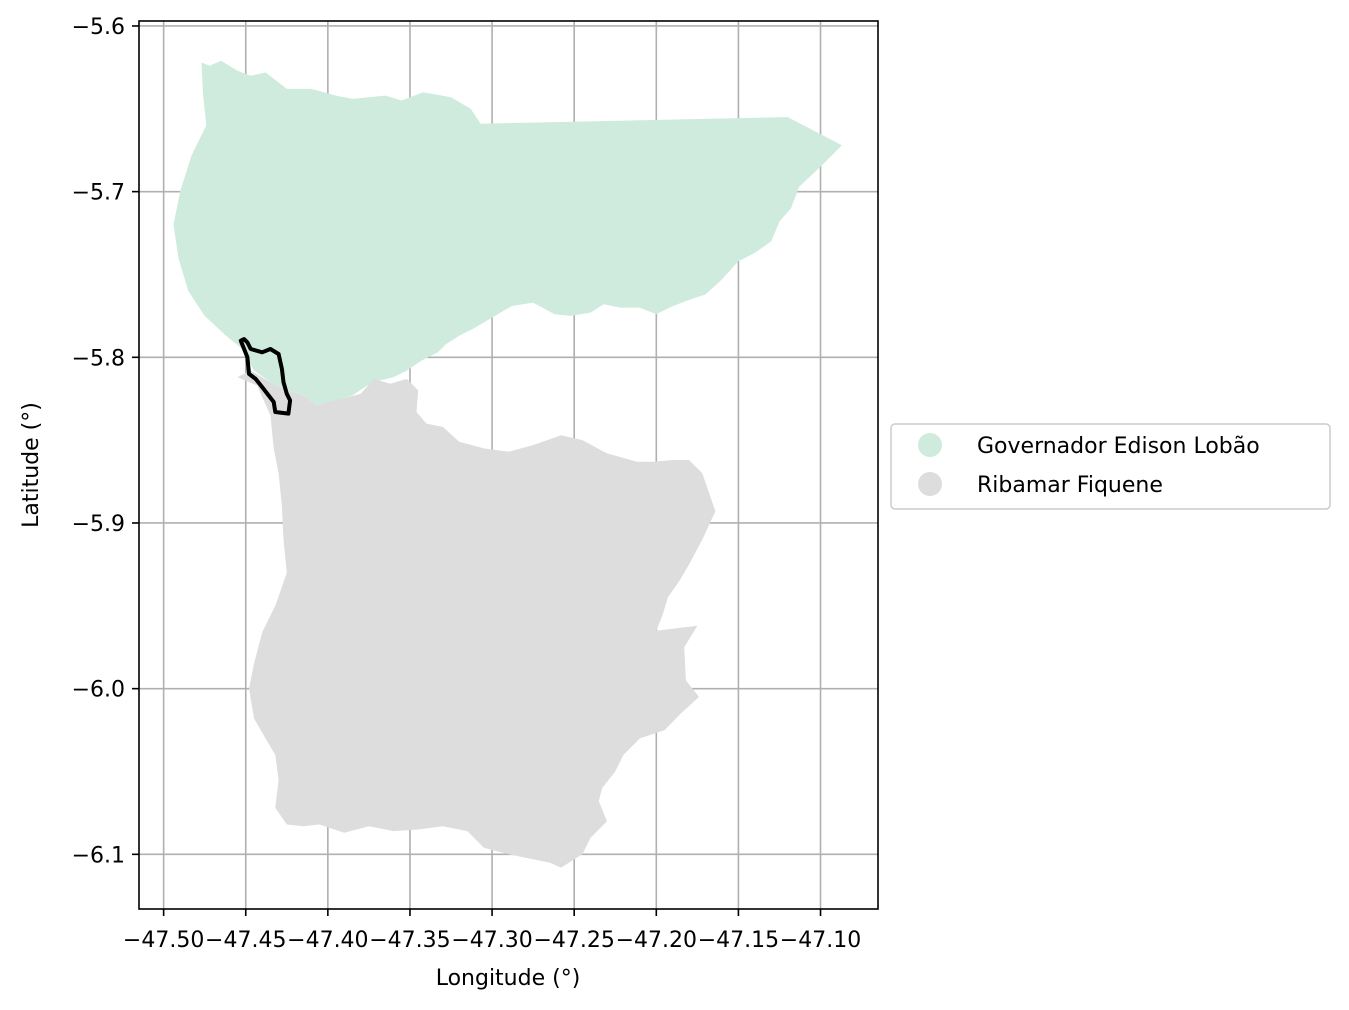 The height and width of the screenshot is (1010, 1349). Describe the element at coordinates (98, 524) in the screenshot. I see `y-tick-label: −5.9` at that location.